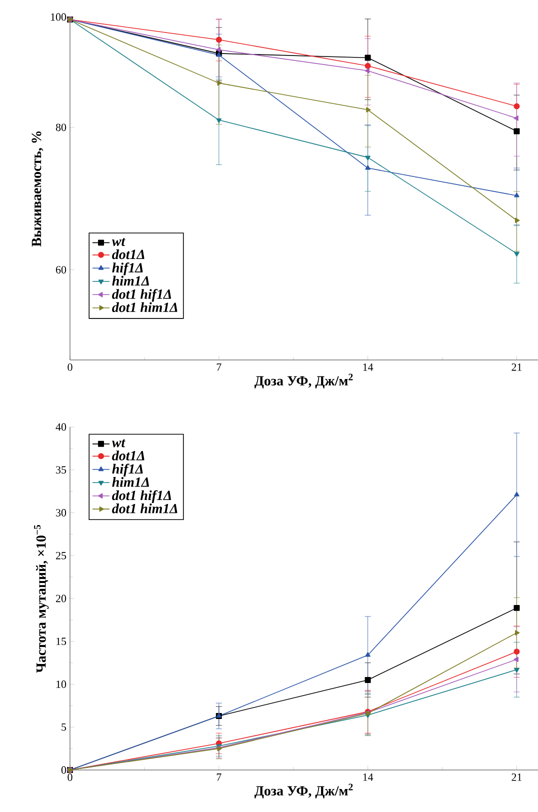 The height and width of the screenshot is (812, 538). I want to click on y-tick-label: 25, so click(61, 556).